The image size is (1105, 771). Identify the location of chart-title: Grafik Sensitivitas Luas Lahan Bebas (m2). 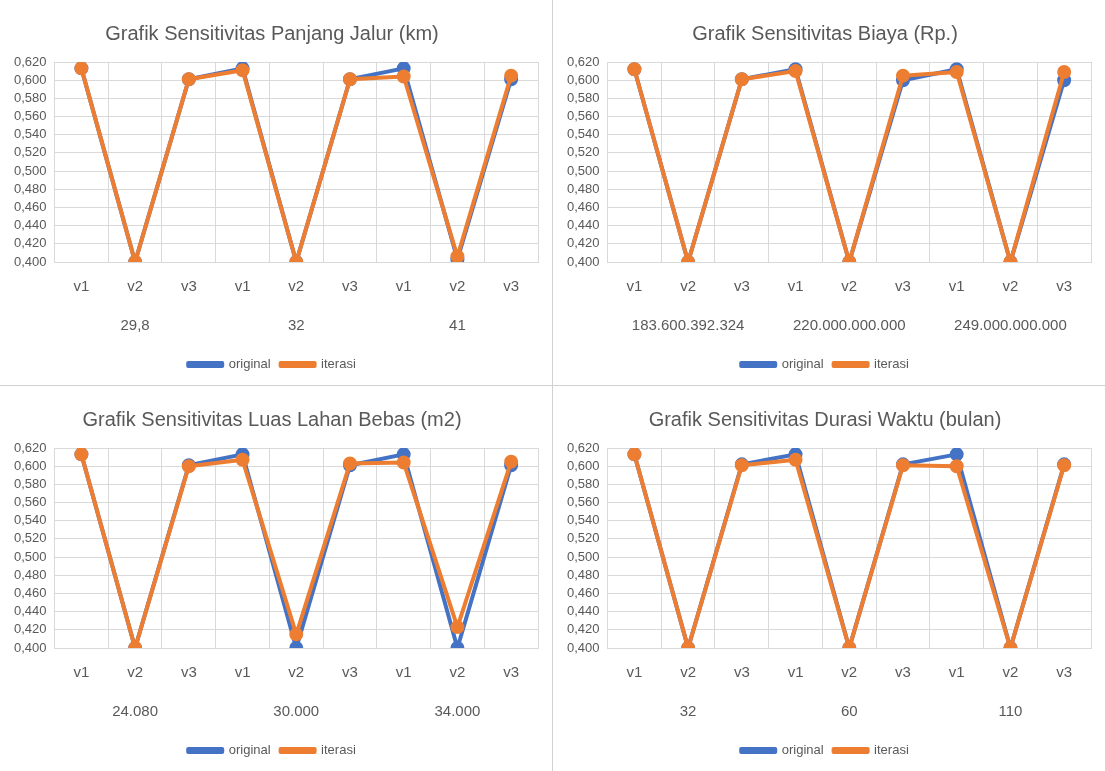
(272, 418).